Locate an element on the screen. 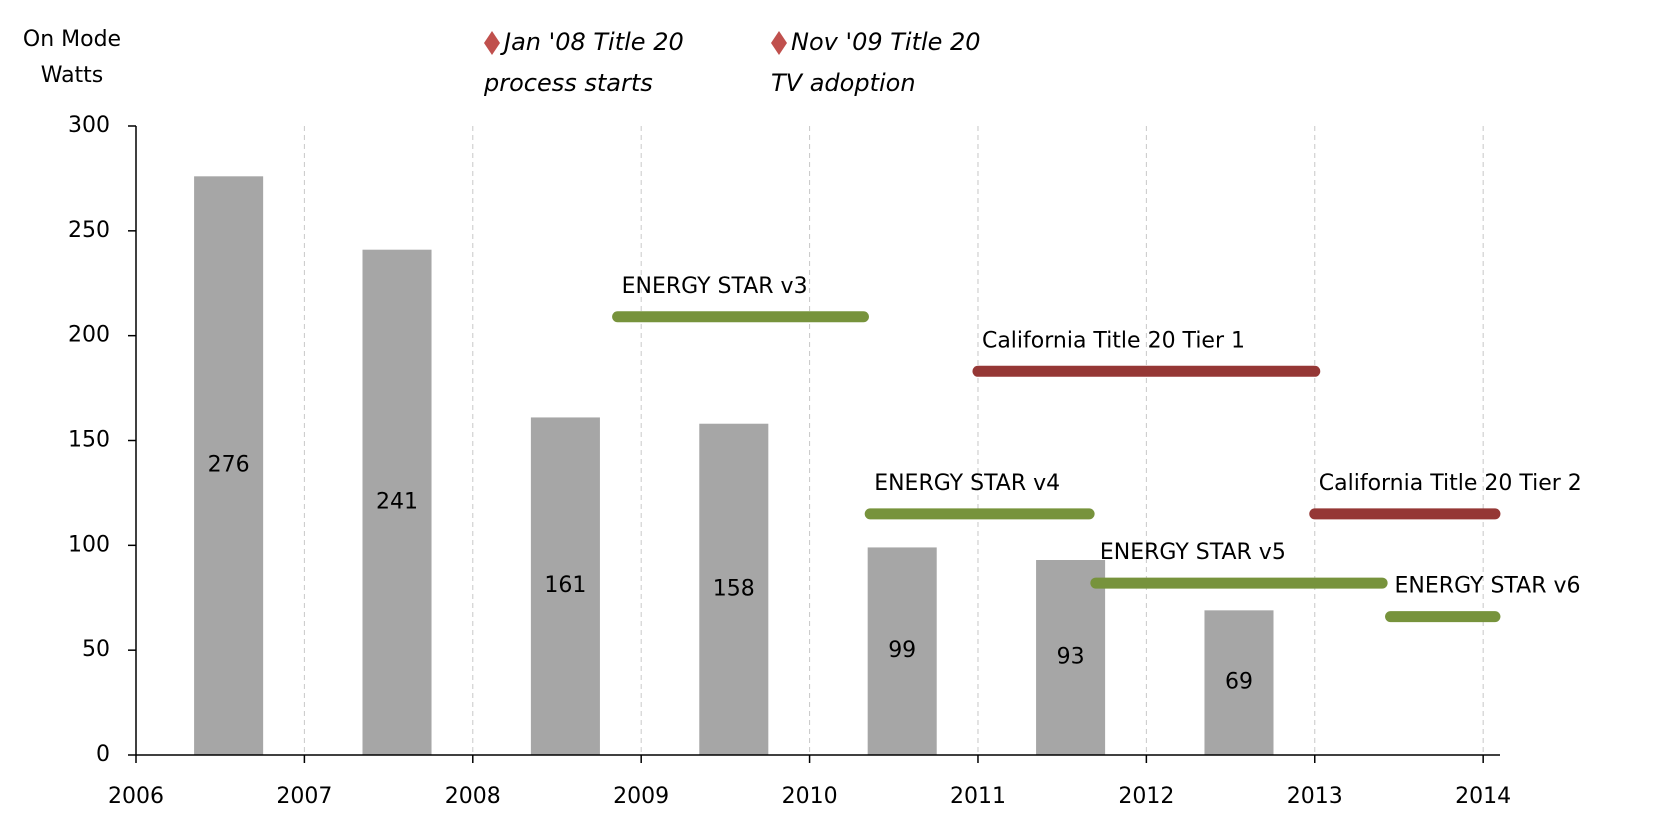 The height and width of the screenshot is (828, 1680). y-tick-label: 0 is located at coordinates (103, 754).